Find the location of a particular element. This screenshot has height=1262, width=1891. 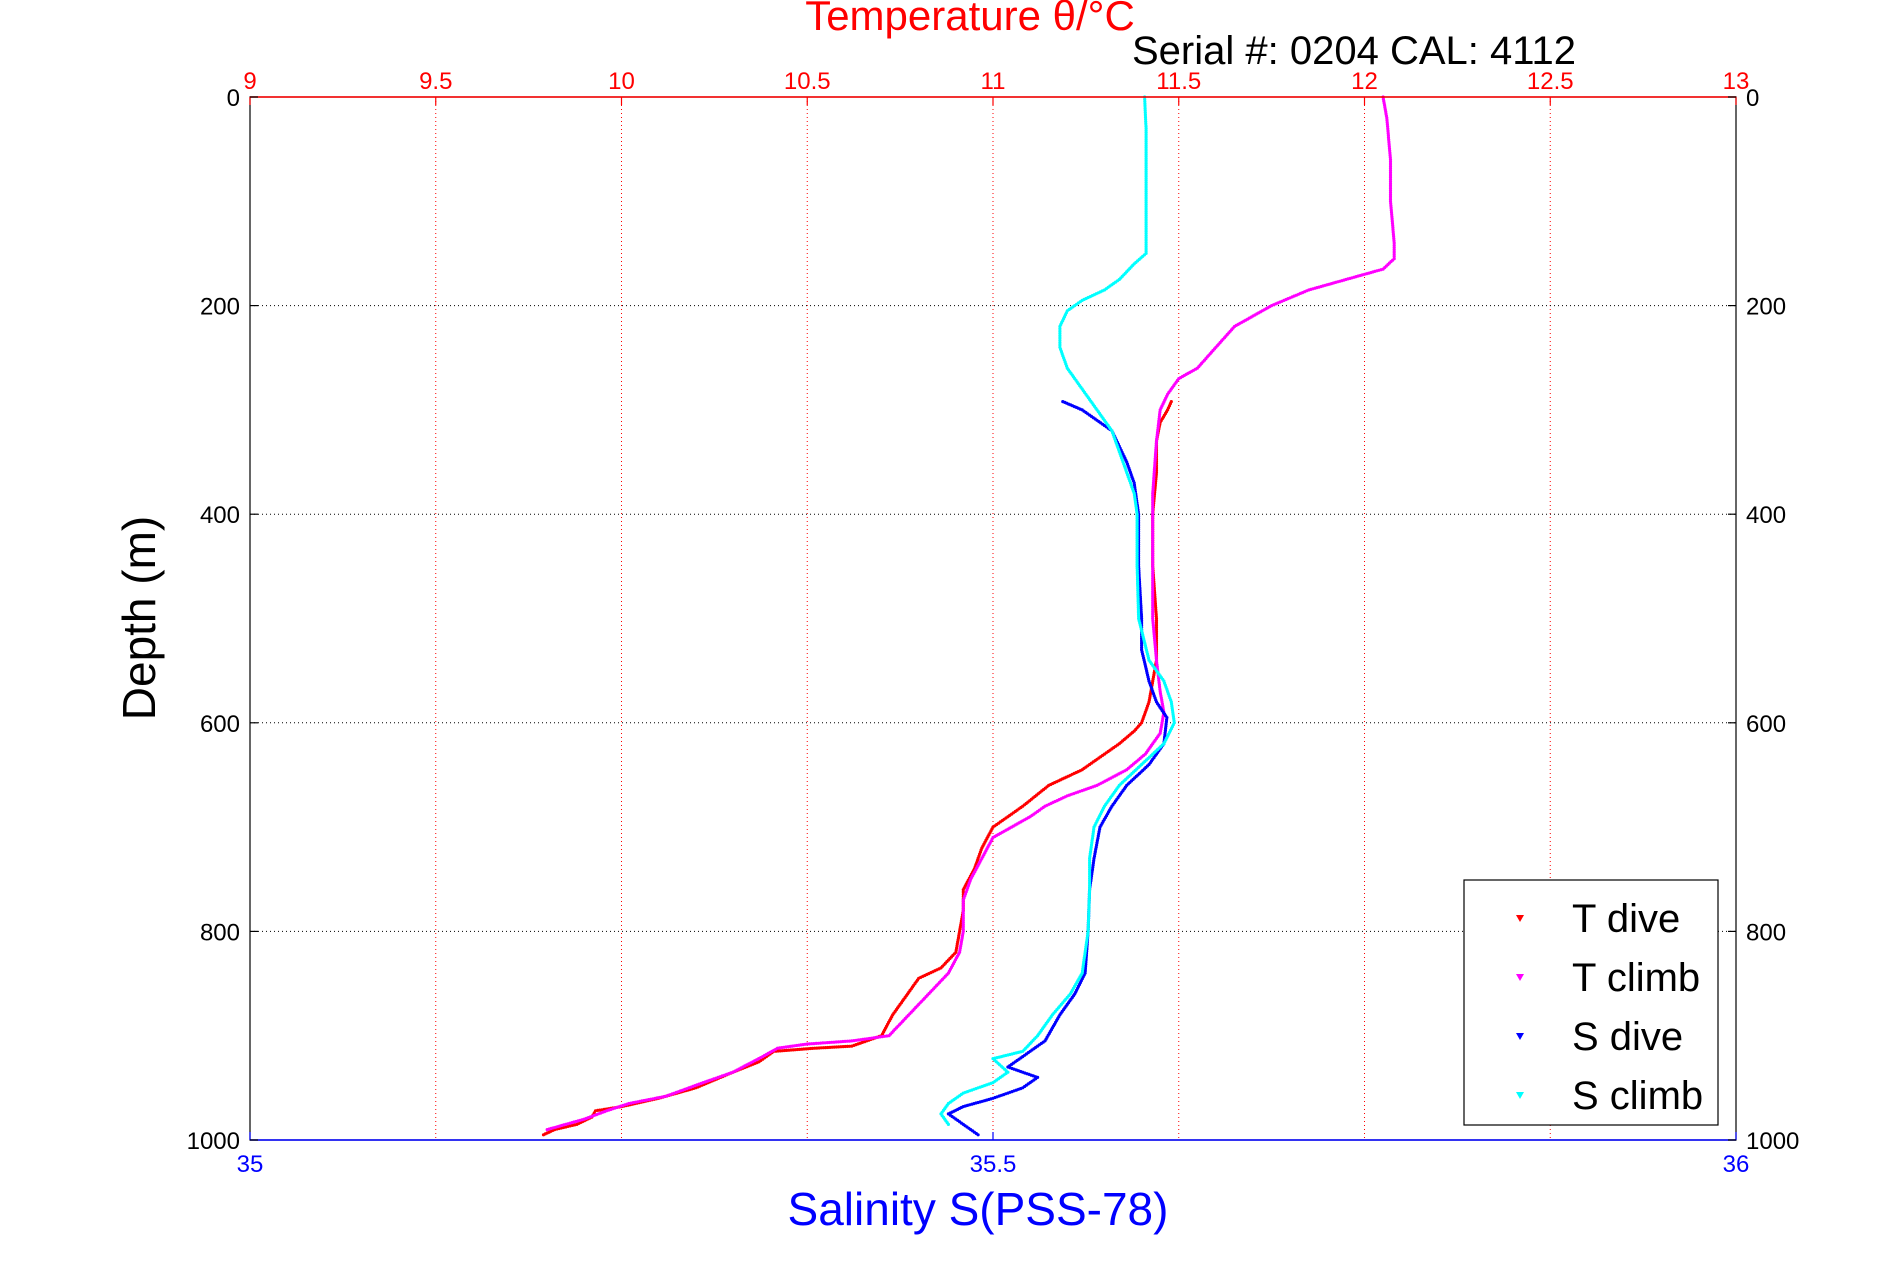

salinity-tick-label: 36 is located at coordinates (1736, 1164).